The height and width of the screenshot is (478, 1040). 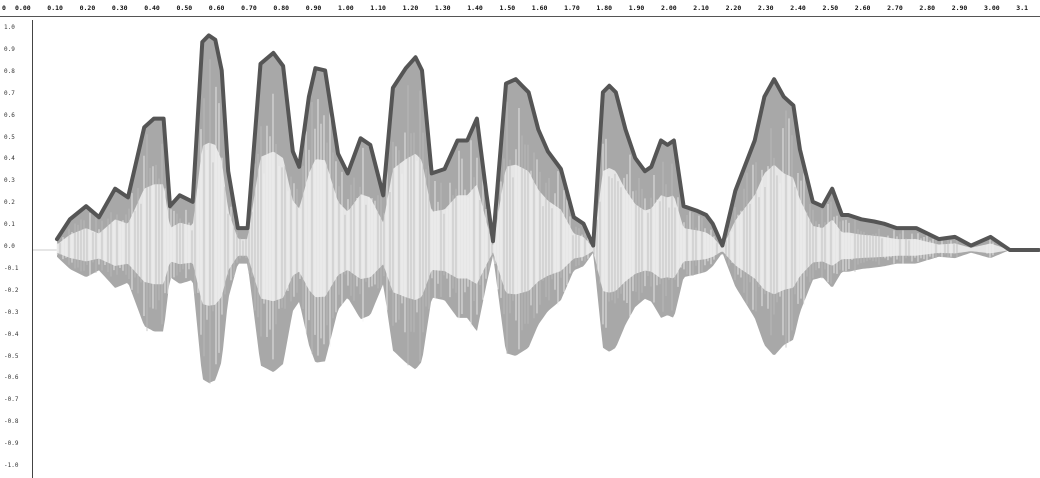 I want to click on ruler-tick-label: 2.00, so click(x=669, y=8).